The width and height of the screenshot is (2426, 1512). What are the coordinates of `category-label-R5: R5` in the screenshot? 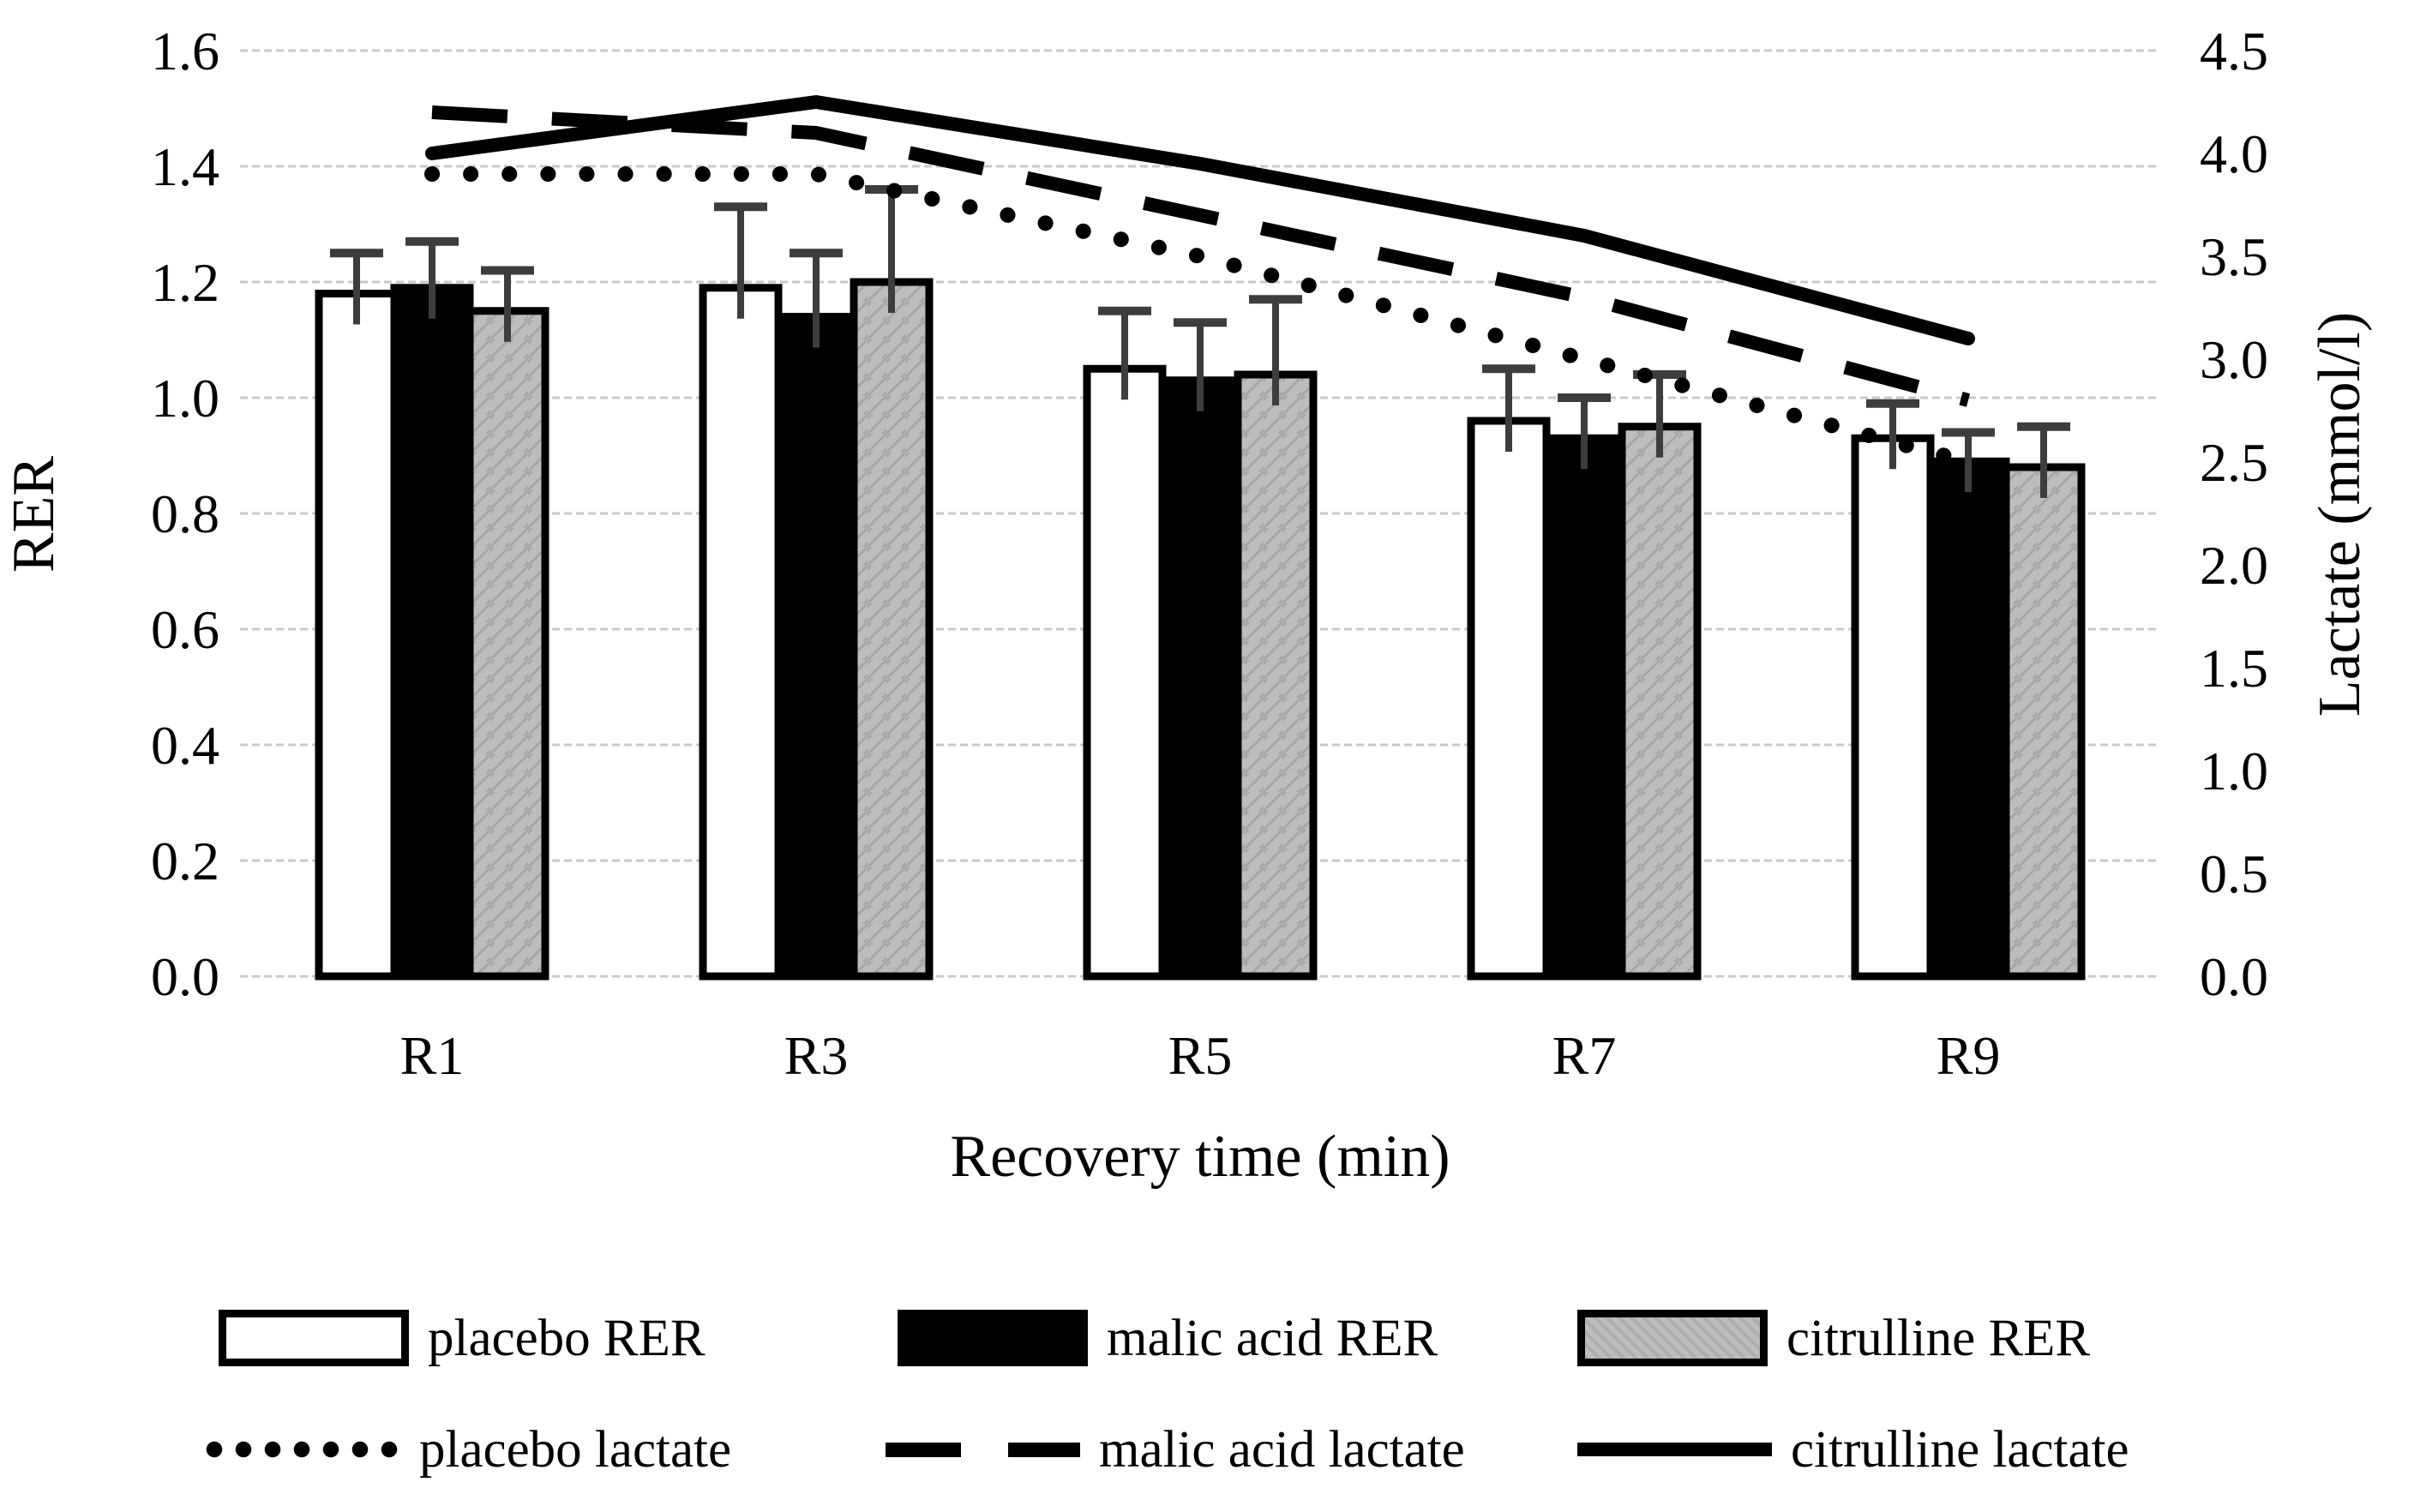 It's located at (1200, 1055).